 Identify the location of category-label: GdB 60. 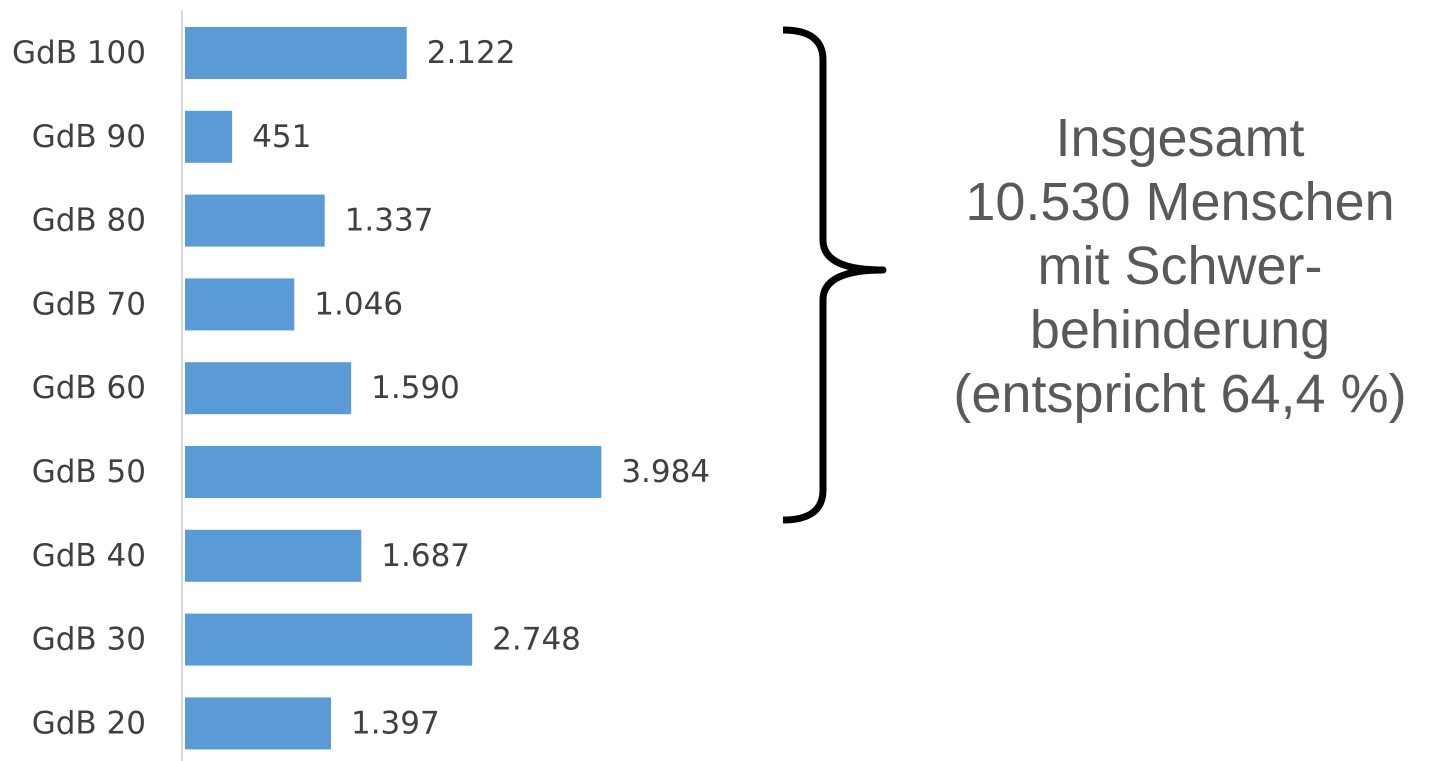
(89, 388).